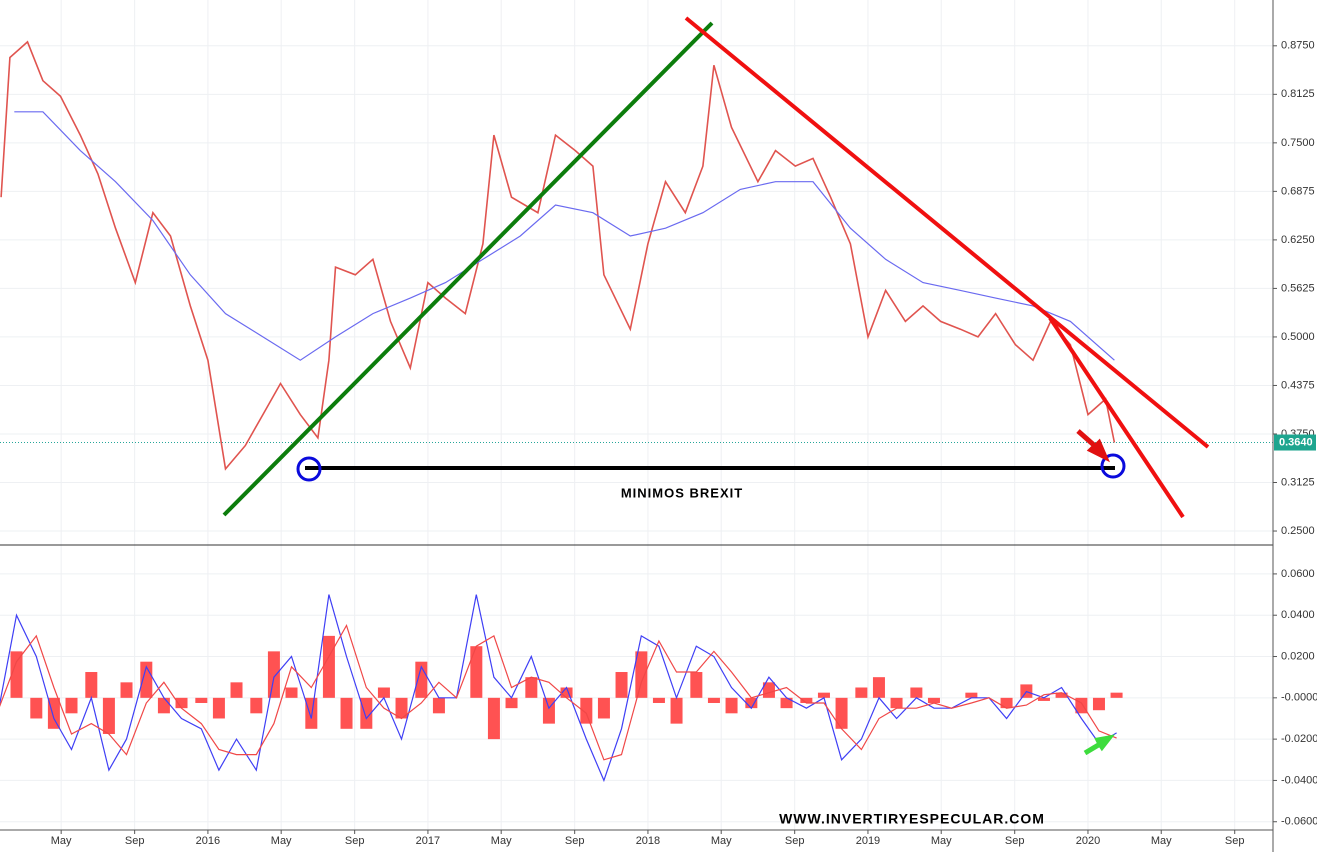 Image resolution: width=1317 pixels, height=852 pixels. I want to click on y-tick-label: -0.0200, so click(1299, 739).